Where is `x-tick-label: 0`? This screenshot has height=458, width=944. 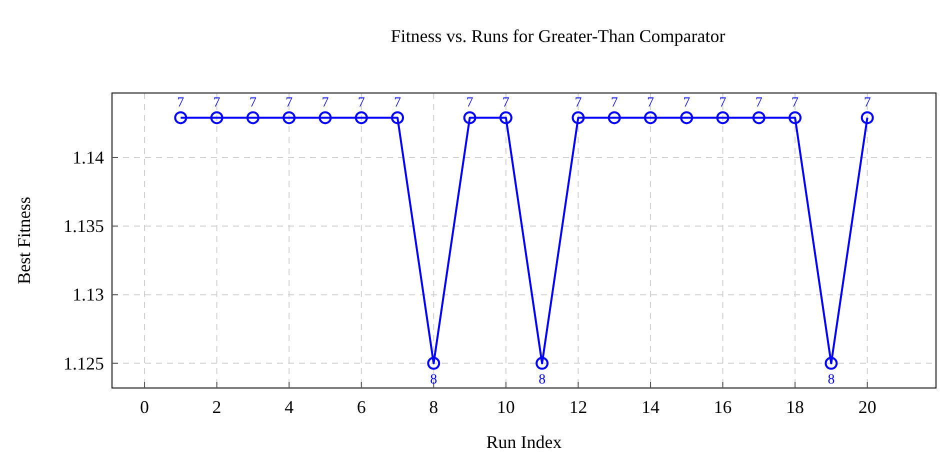 x-tick-label: 0 is located at coordinates (145, 407).